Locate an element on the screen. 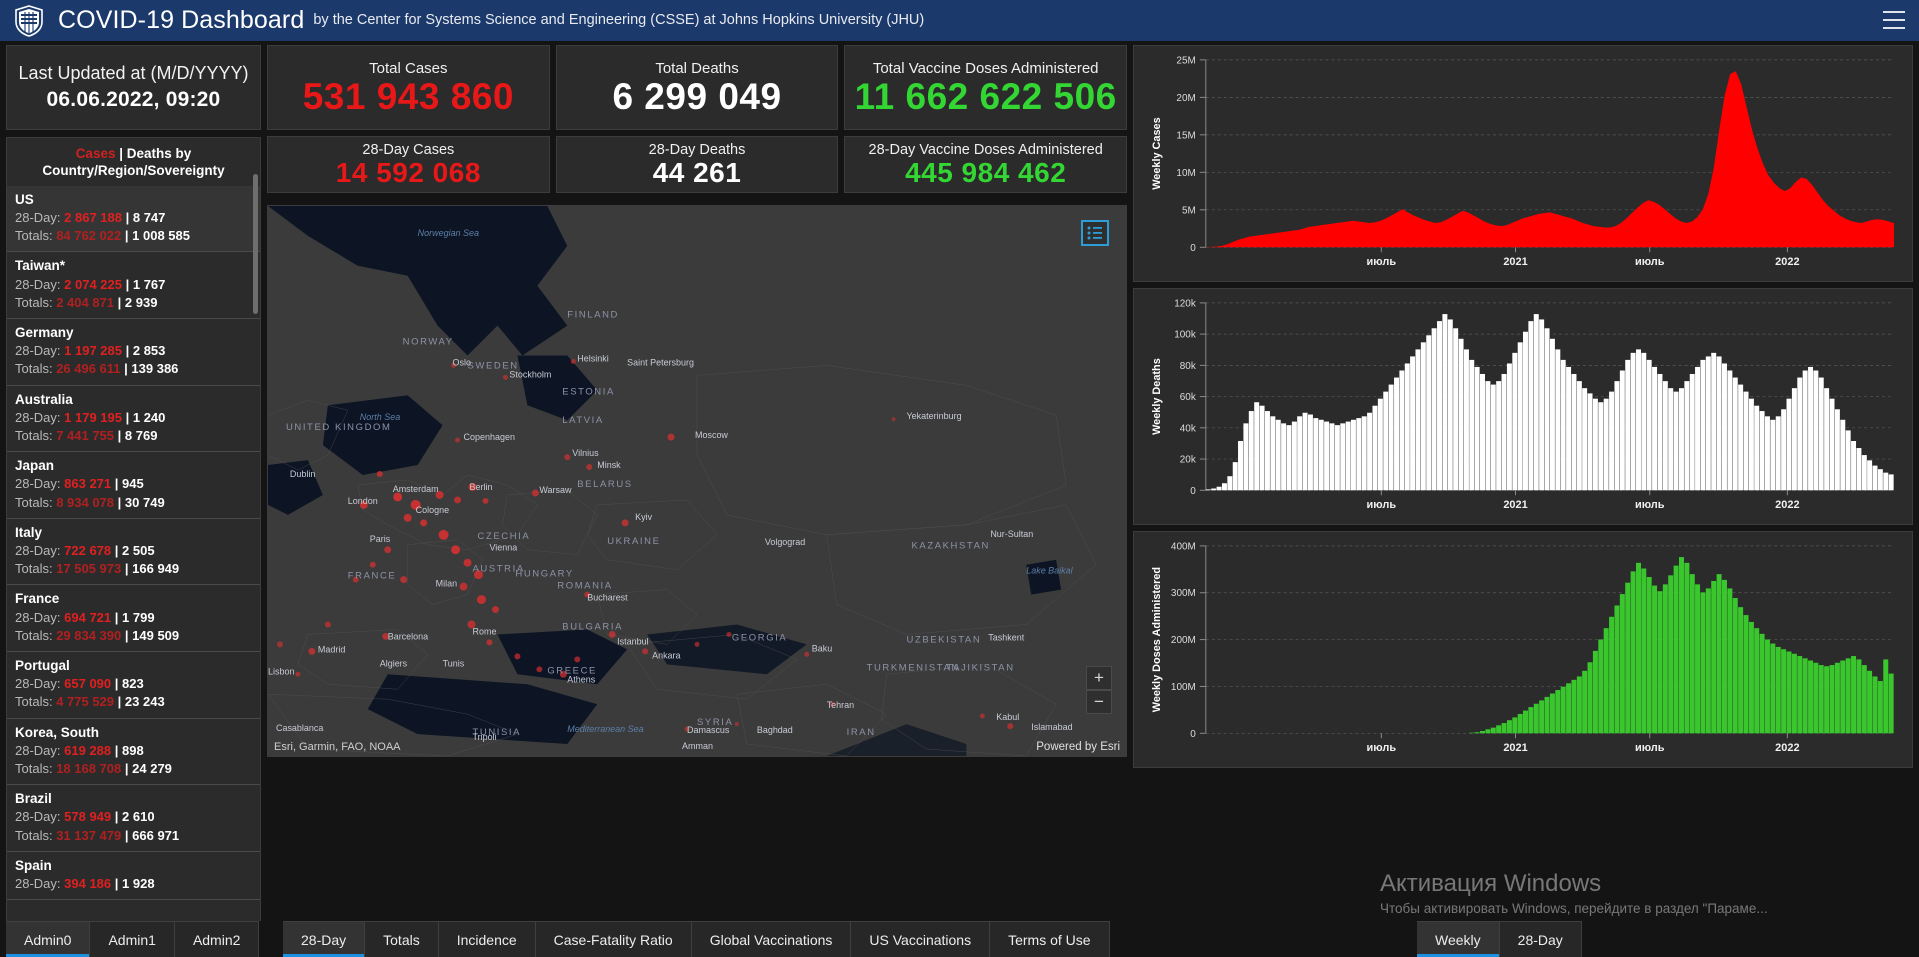  map-label: Oslo is located at coordinates (462, 362).